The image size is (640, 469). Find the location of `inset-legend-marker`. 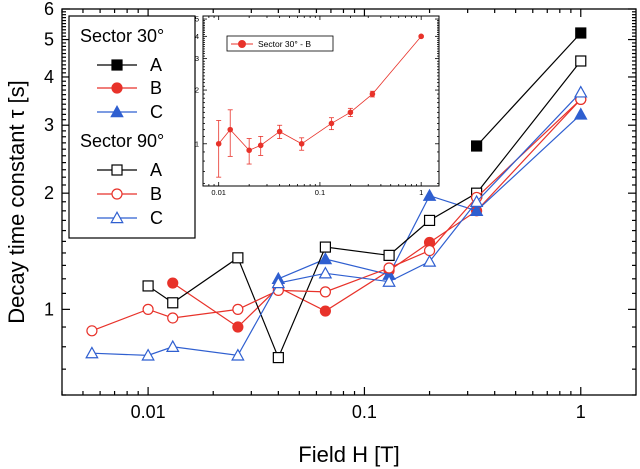

inset-legend-marker is located at coordinates (242, 44).